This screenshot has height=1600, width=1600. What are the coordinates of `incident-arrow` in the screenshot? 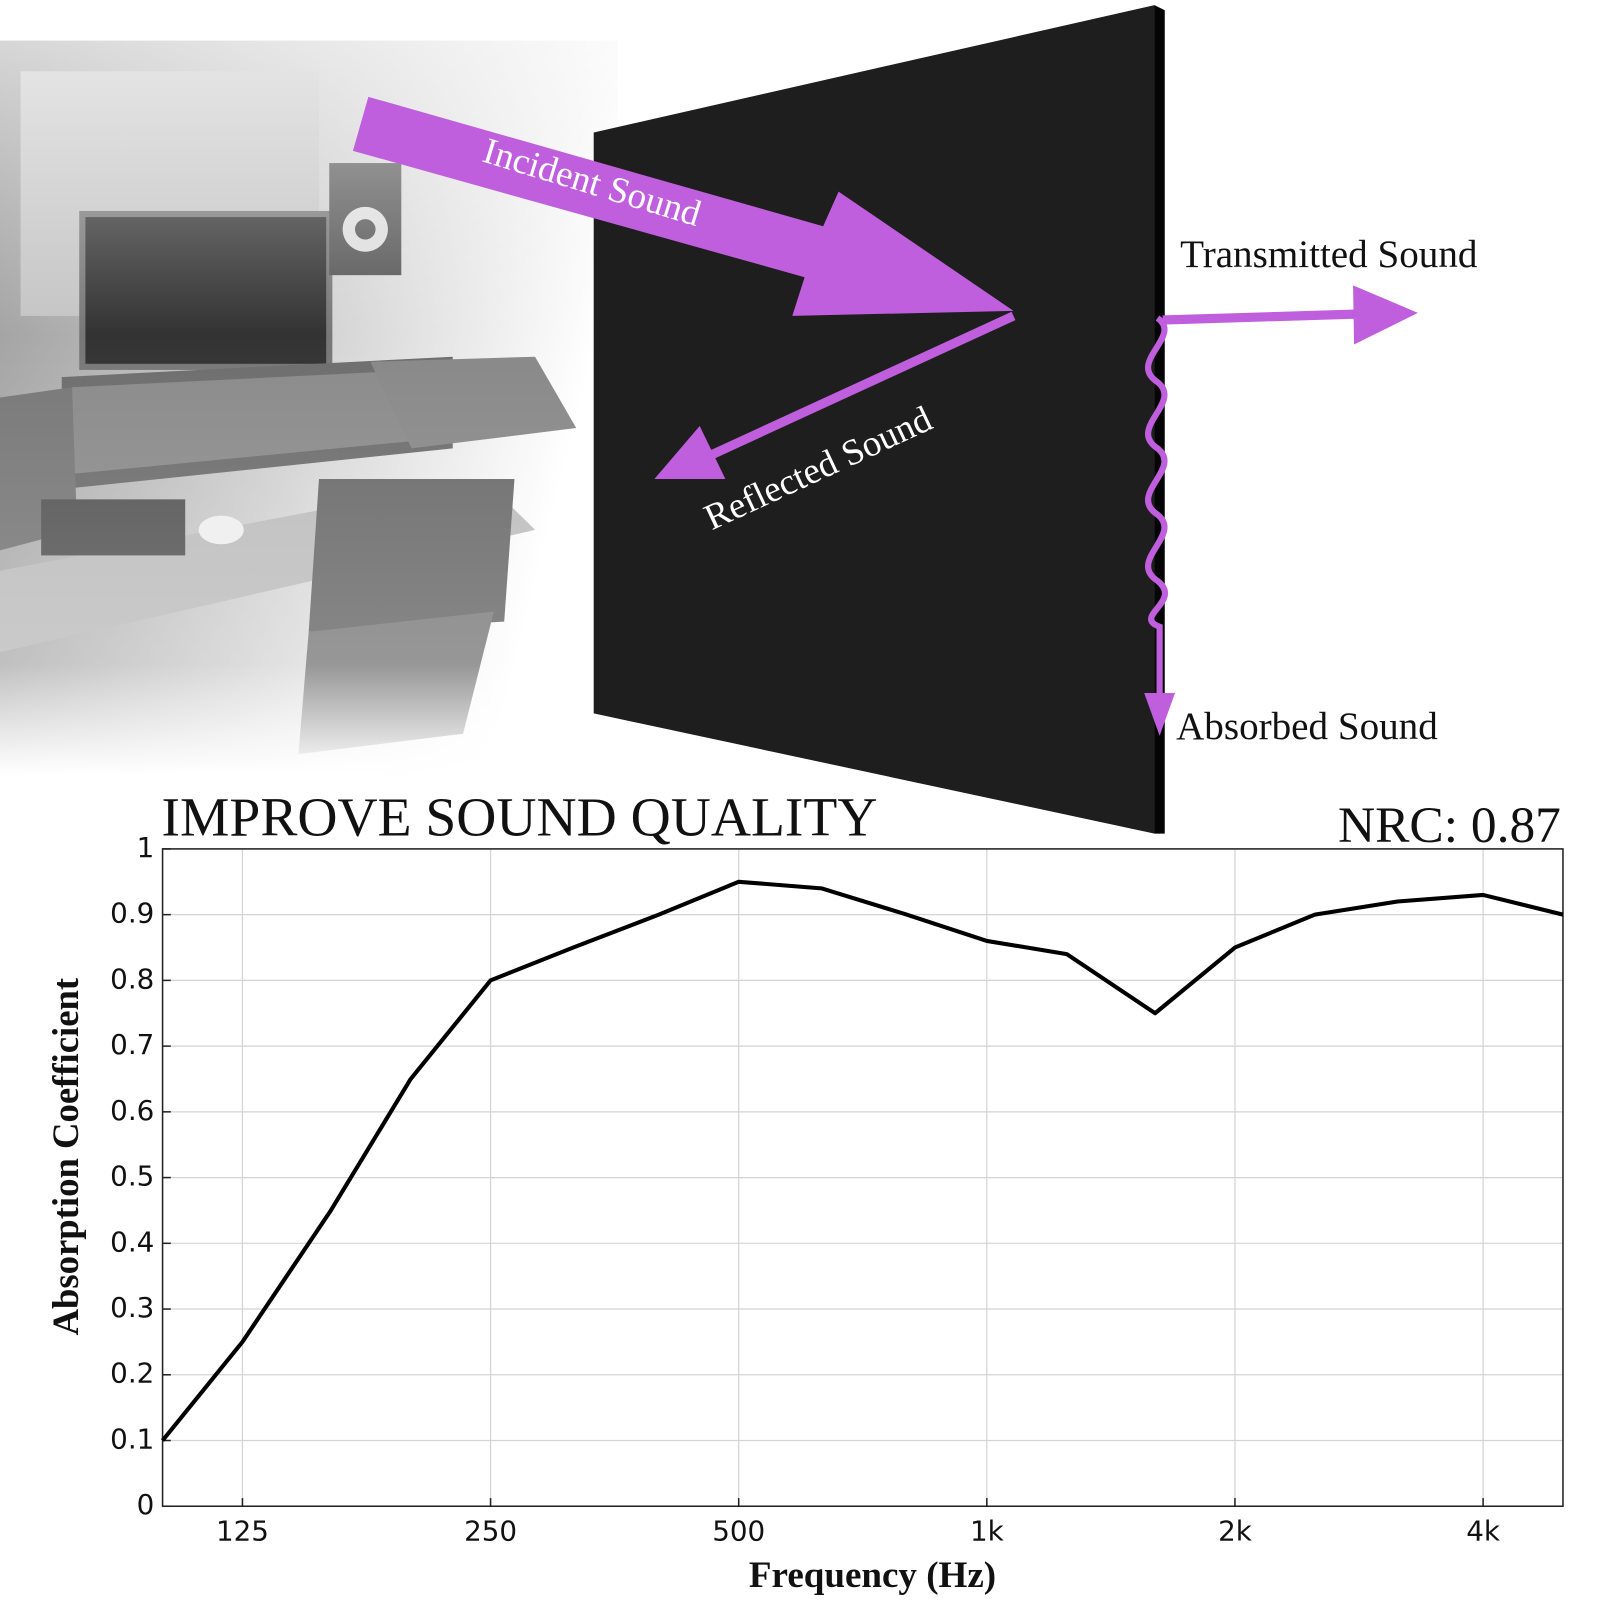 It's located at (683, 206).